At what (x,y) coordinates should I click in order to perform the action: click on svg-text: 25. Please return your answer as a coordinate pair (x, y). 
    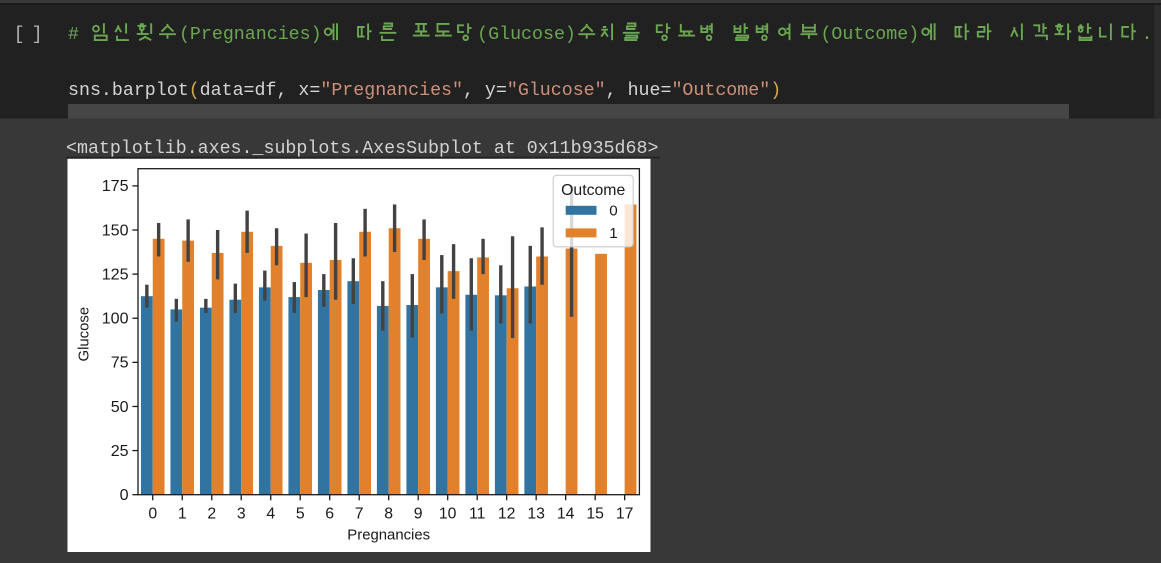
    Looking at the image, I should click on (120, 451).